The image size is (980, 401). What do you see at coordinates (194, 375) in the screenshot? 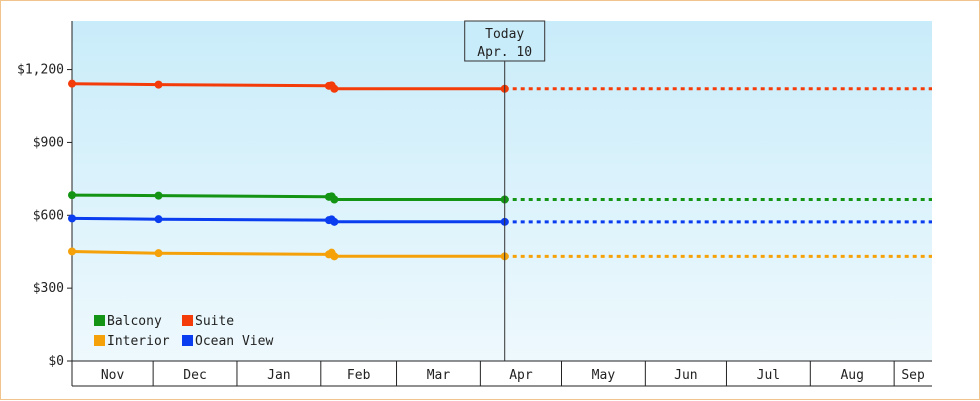
I see `x-tick-label: Dec` at bounding box center [194, 375].